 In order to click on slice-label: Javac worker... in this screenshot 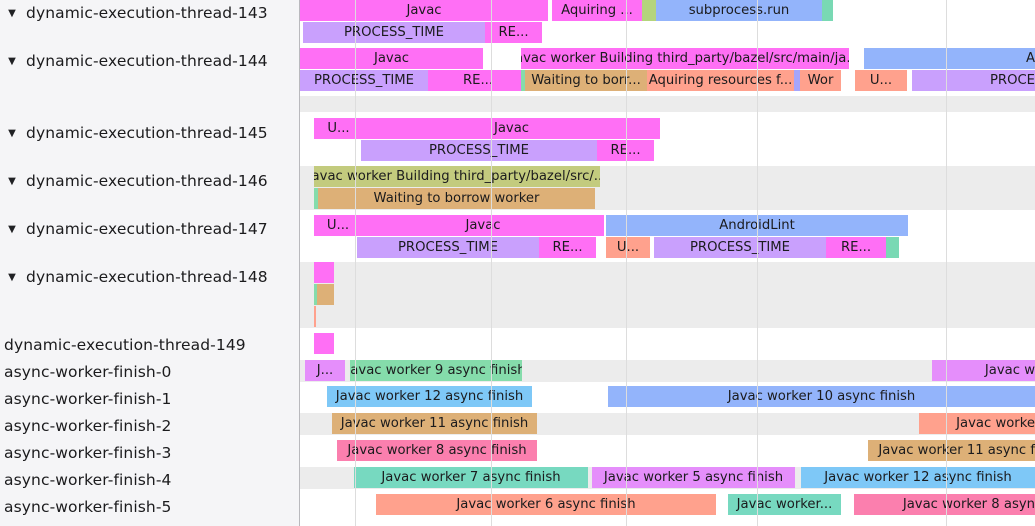, I will do `click(784, 504)`.